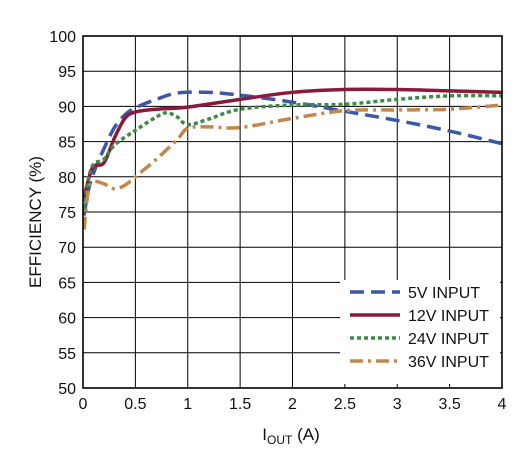 This screenshot has height=459, width=532. Describe the element at coordinates (397, 404) in the screenshot. I see `x-tick-label: 3` at that location.